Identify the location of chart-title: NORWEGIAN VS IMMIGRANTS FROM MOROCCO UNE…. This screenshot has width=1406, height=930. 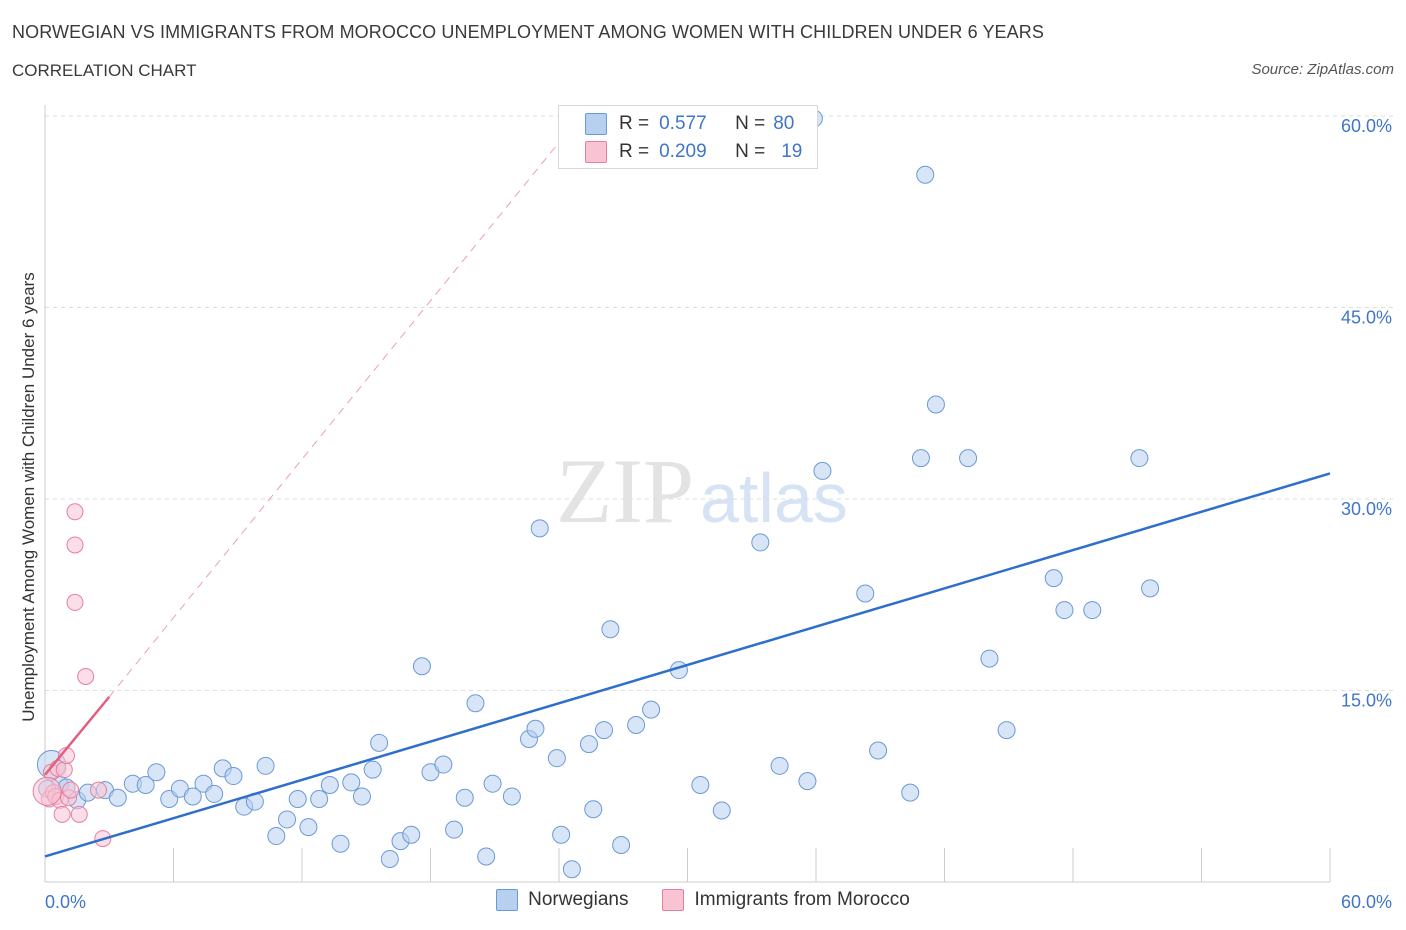
(528, 32).